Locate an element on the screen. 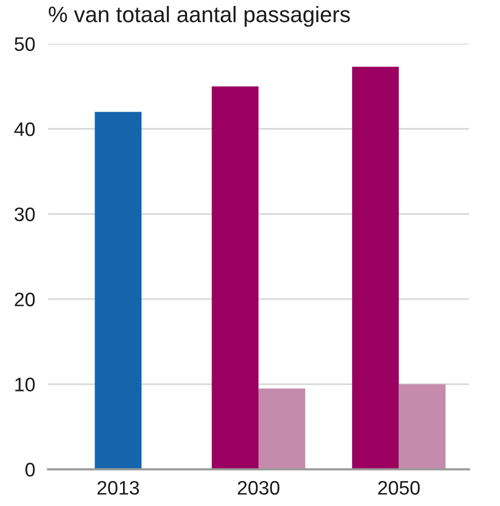  y-tick-label: 40 is located at coordinates (24, 129).